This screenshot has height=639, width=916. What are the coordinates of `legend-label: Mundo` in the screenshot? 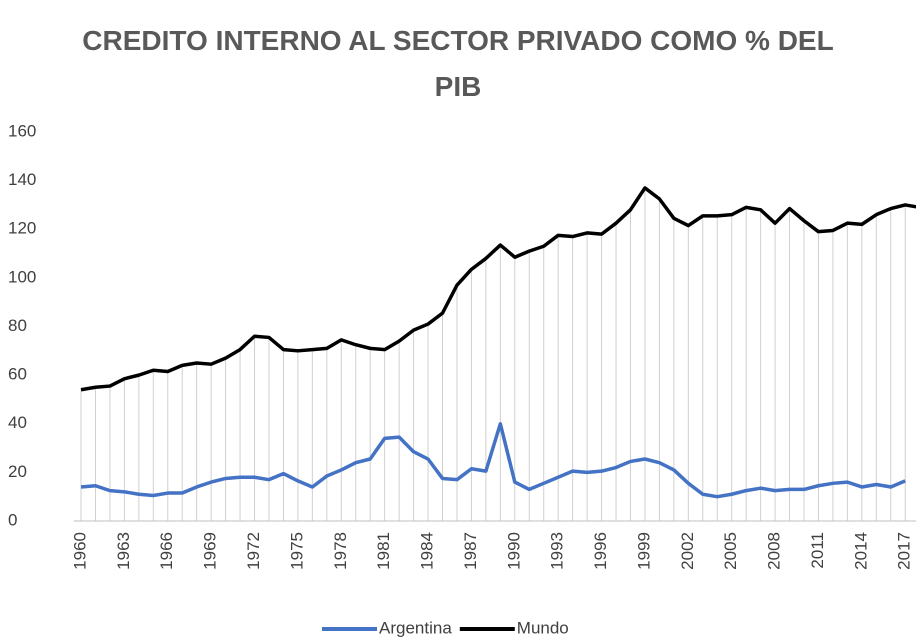 It's located at (543, 627).